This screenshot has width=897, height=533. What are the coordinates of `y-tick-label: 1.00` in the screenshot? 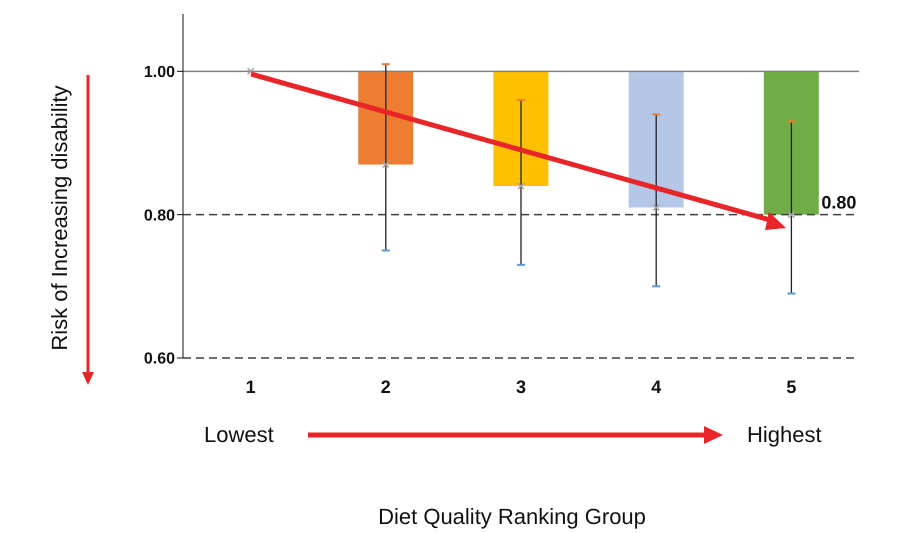 It's located at (160, 73).